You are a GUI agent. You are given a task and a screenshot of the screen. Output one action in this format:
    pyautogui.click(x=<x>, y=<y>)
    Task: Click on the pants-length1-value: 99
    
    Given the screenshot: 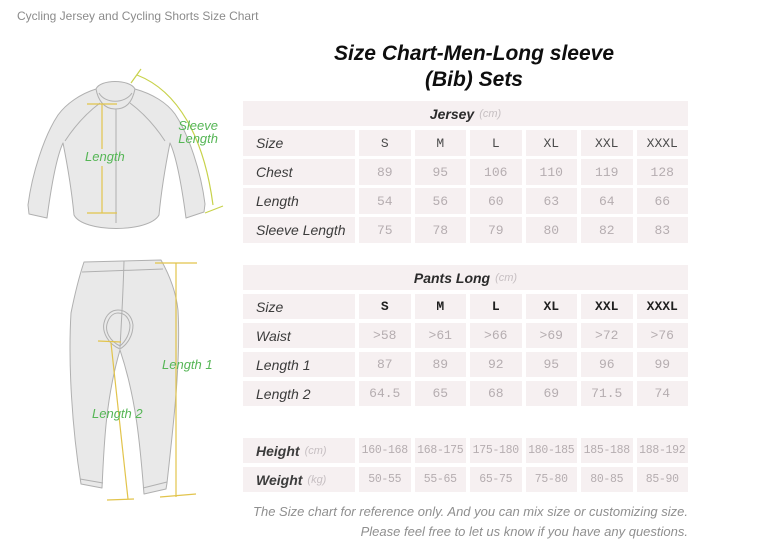 What is the action you would take?
    pyautogui.click(x=662, y=364)
    